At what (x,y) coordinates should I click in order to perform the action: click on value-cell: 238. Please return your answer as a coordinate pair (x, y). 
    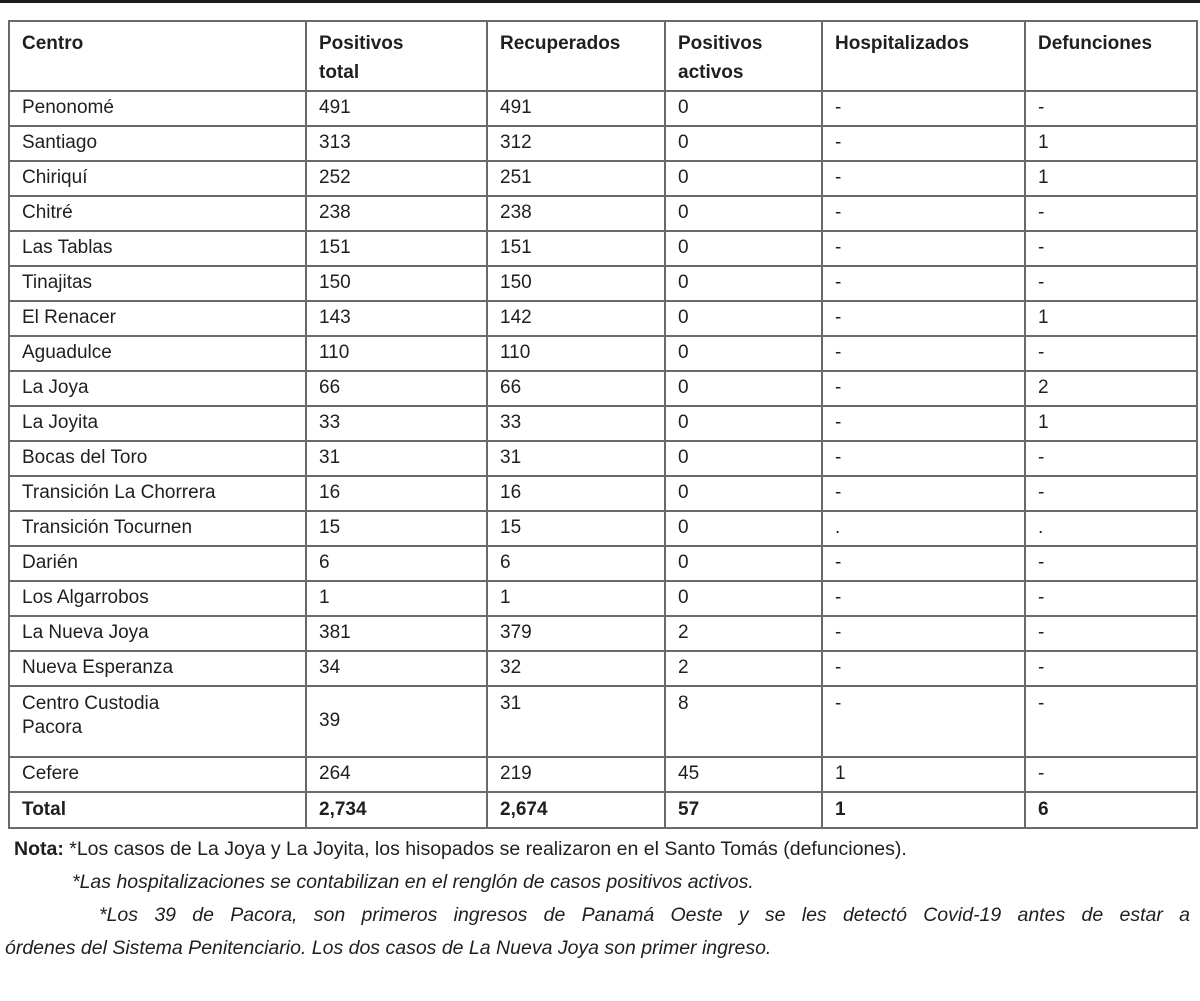
    Looking at the image, I should click on (396, 213).